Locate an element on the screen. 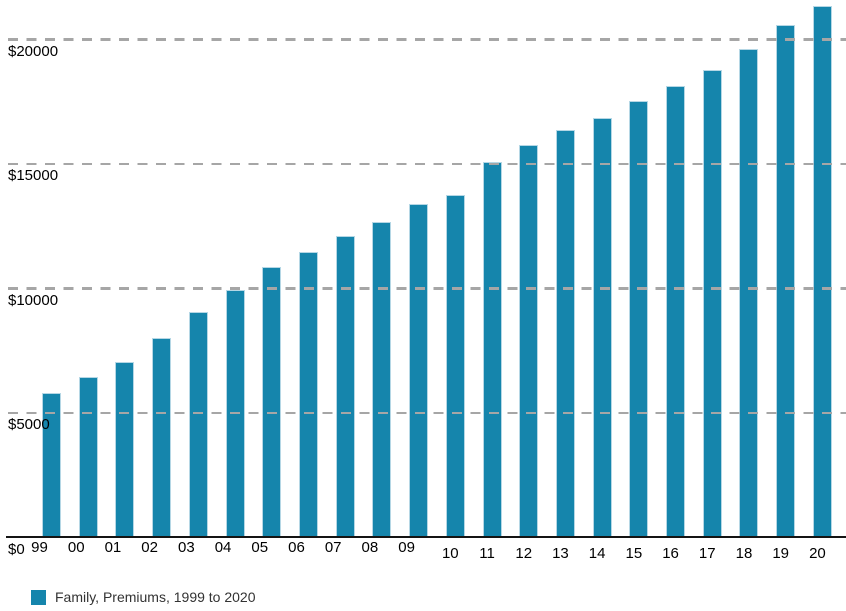 This screenshot has height=611, width=846. x-tick-label-99: 99 is located at coordinates (39, 547).